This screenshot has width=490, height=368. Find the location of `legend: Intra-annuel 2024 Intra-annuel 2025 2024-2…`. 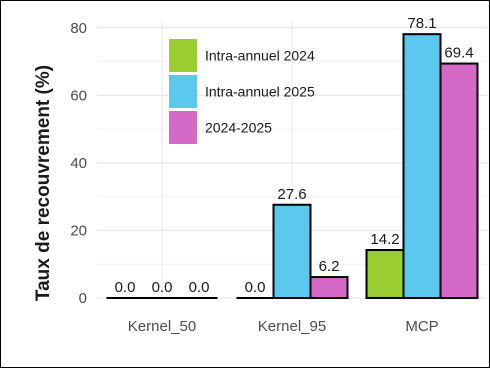

legend: Intra-annuel 2024 Intra-annuel 2025 2024-2… is located at coordinates (242, 91).